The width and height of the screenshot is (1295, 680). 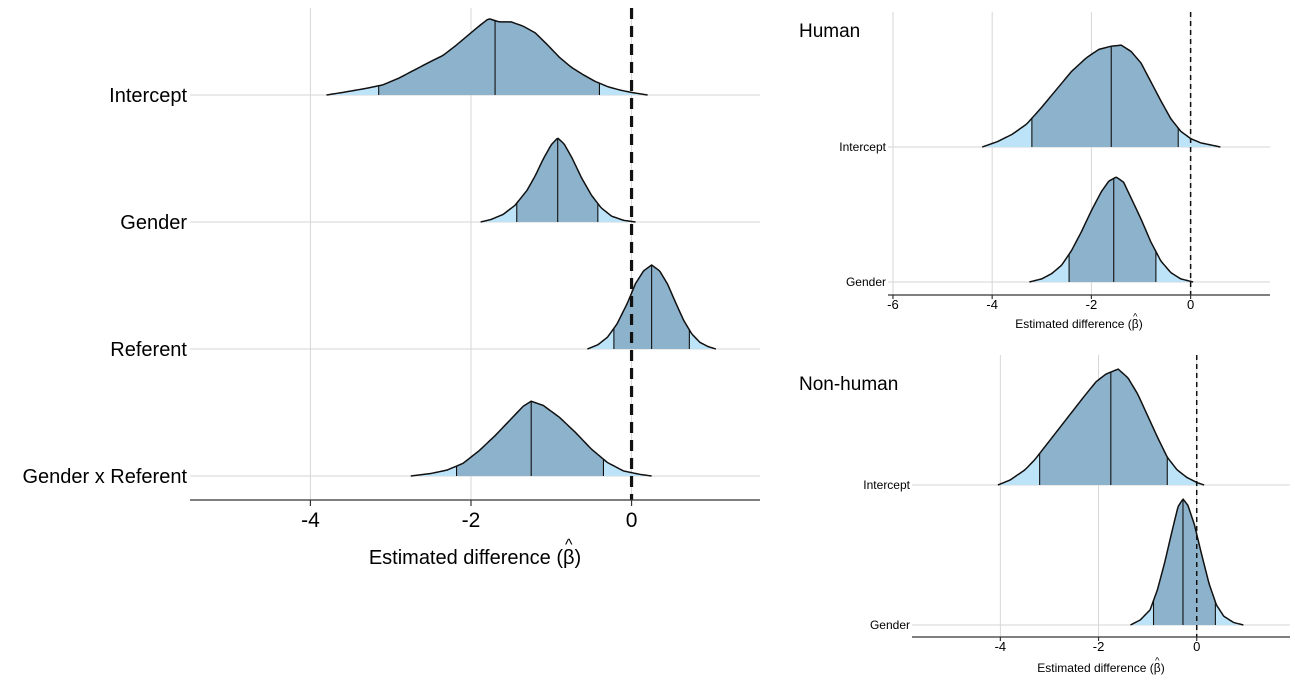 I want to click on ridge-gender-x-referent, so click(x=531, y=438).